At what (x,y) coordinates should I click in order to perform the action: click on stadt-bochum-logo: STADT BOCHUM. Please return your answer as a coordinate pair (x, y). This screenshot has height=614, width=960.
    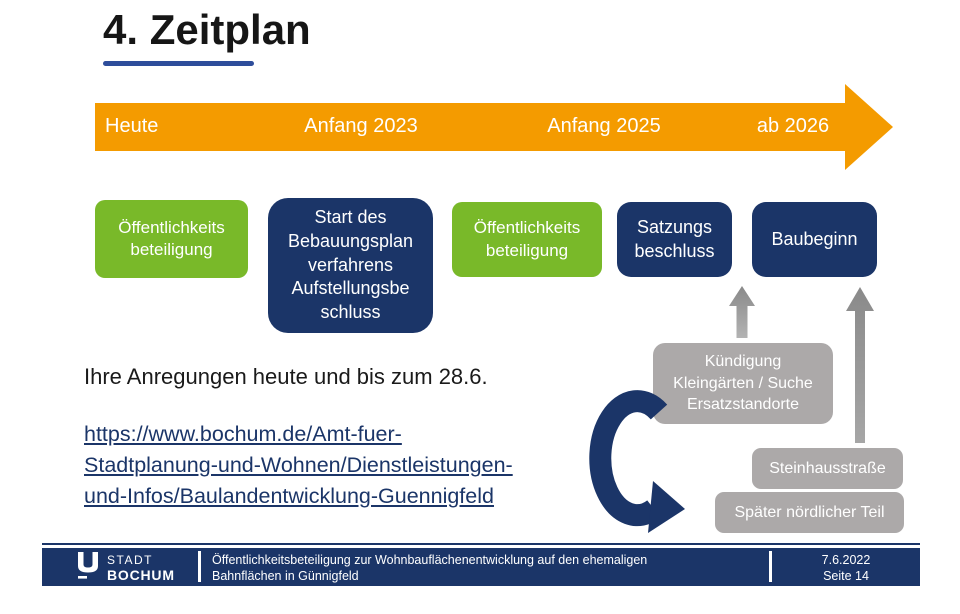
    Looking at the image, I should click on (125, 566).